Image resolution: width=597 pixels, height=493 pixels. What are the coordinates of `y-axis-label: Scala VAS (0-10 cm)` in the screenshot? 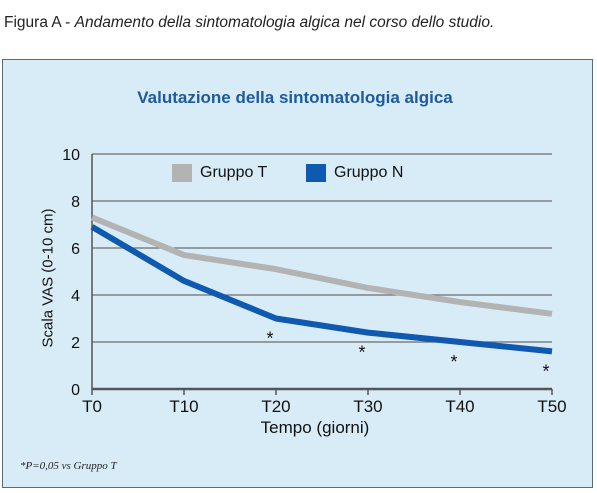 It's located at (48, 278).